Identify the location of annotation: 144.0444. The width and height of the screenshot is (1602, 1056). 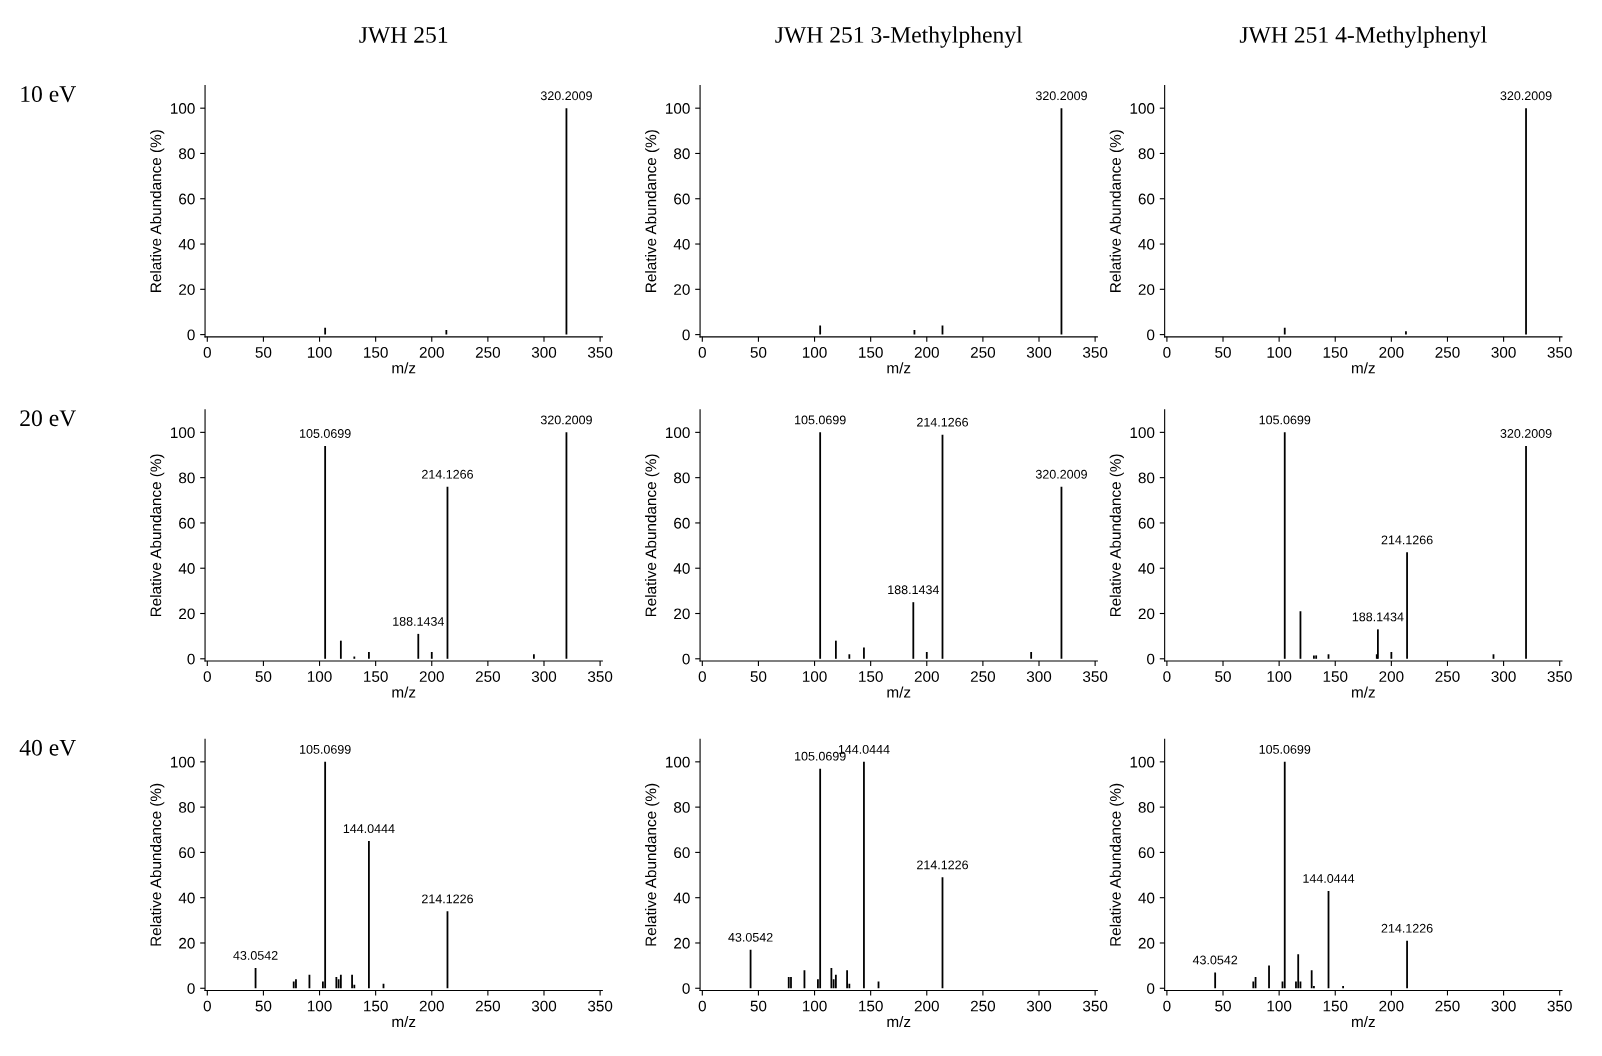
(1329, 878).